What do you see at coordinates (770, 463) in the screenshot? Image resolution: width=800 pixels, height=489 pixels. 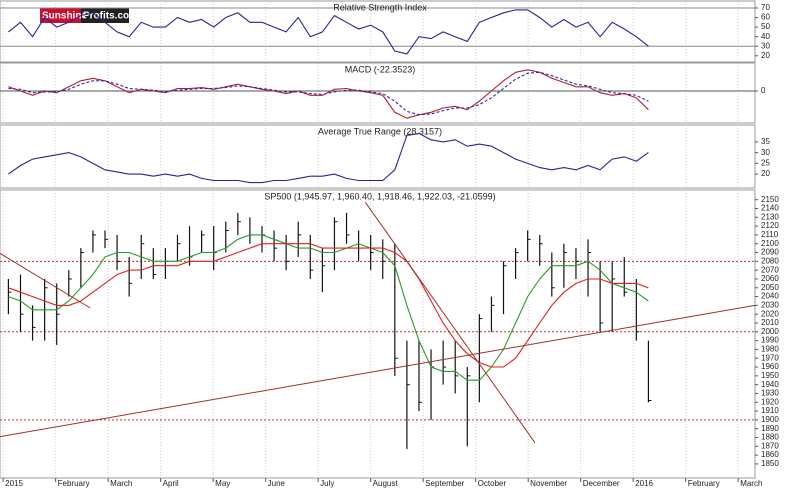 I see `y-tick-label: 1850` at bounding box center [770, 463].